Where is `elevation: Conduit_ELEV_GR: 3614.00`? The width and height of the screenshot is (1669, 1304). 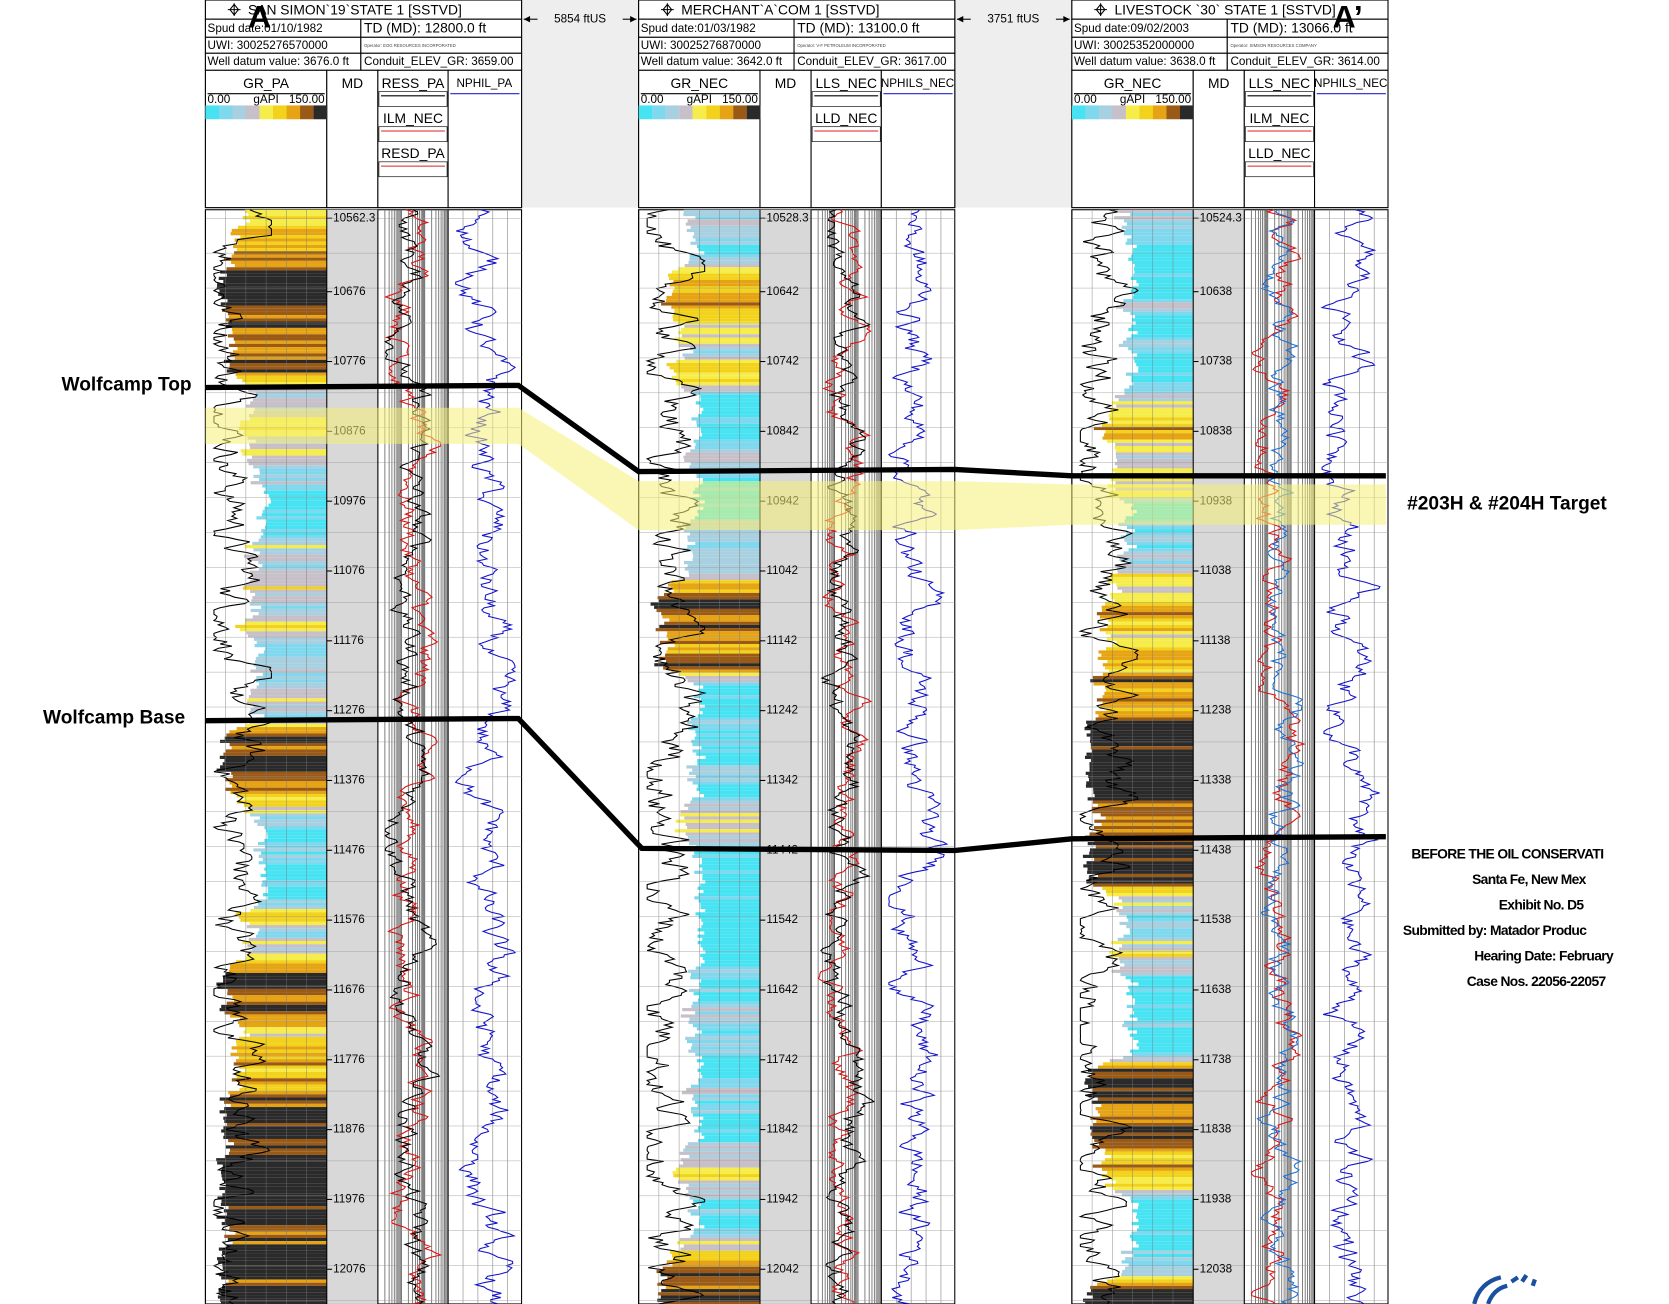
elevation: Conduit_ELEV_GR: 3614.00 is located at coordinates (1305, 61).